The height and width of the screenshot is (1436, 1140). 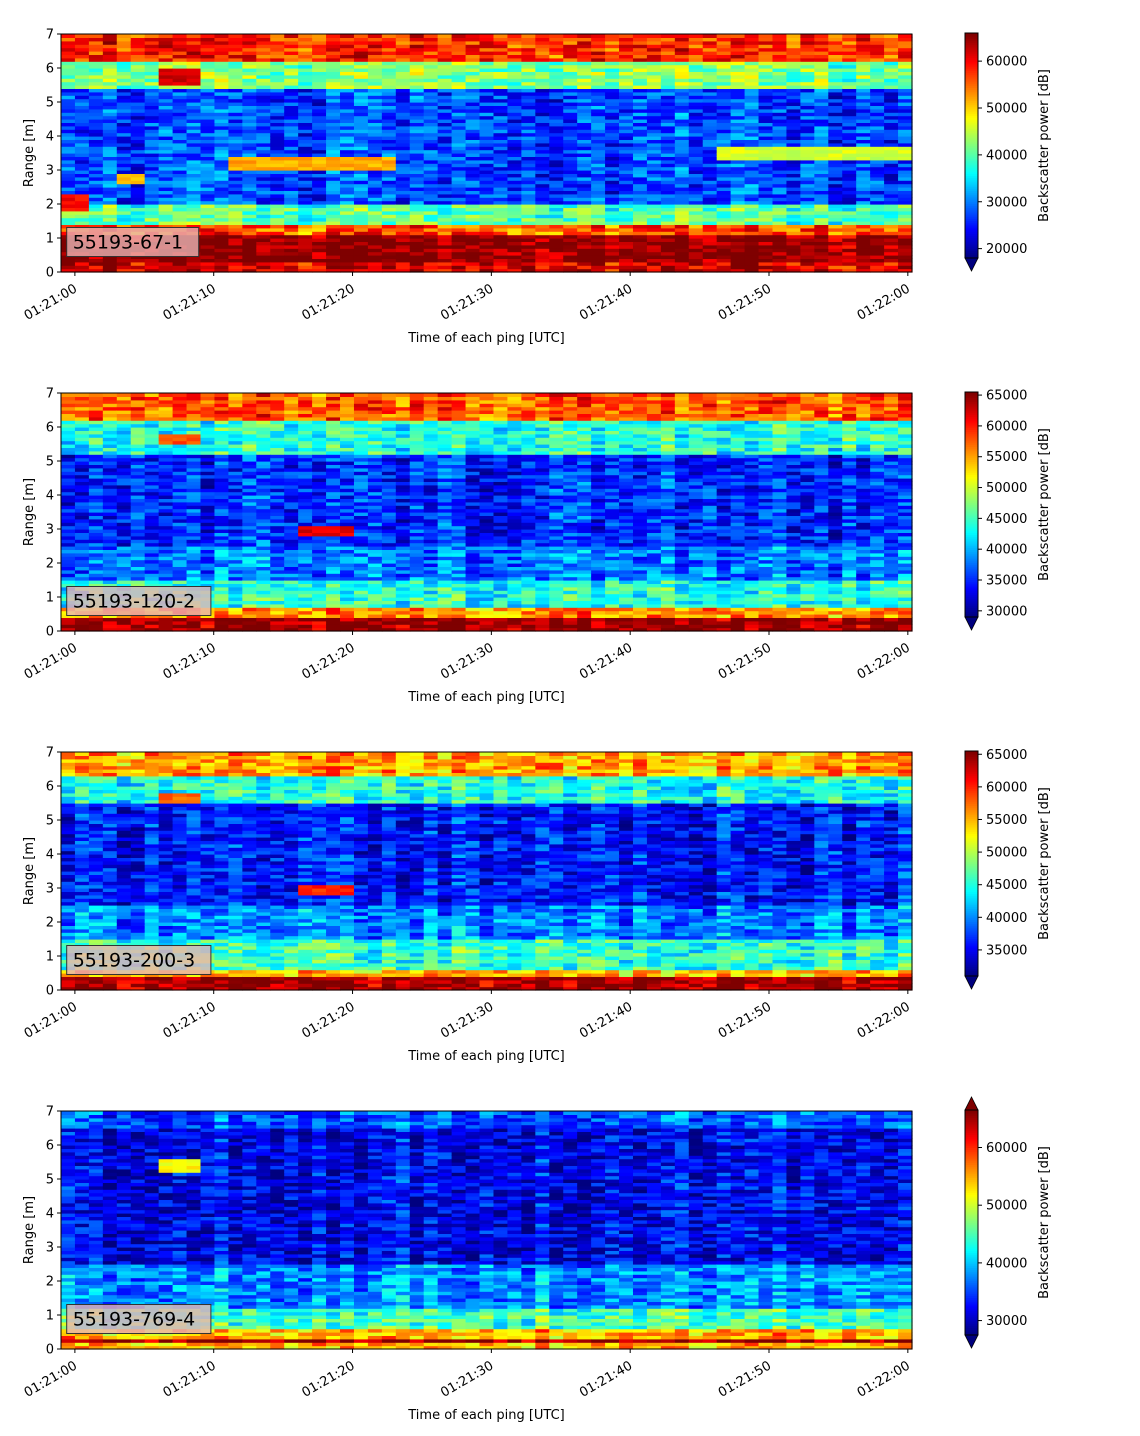 I want to click on sample-annotation: 55193-67-1, so click(x=133, y=242).